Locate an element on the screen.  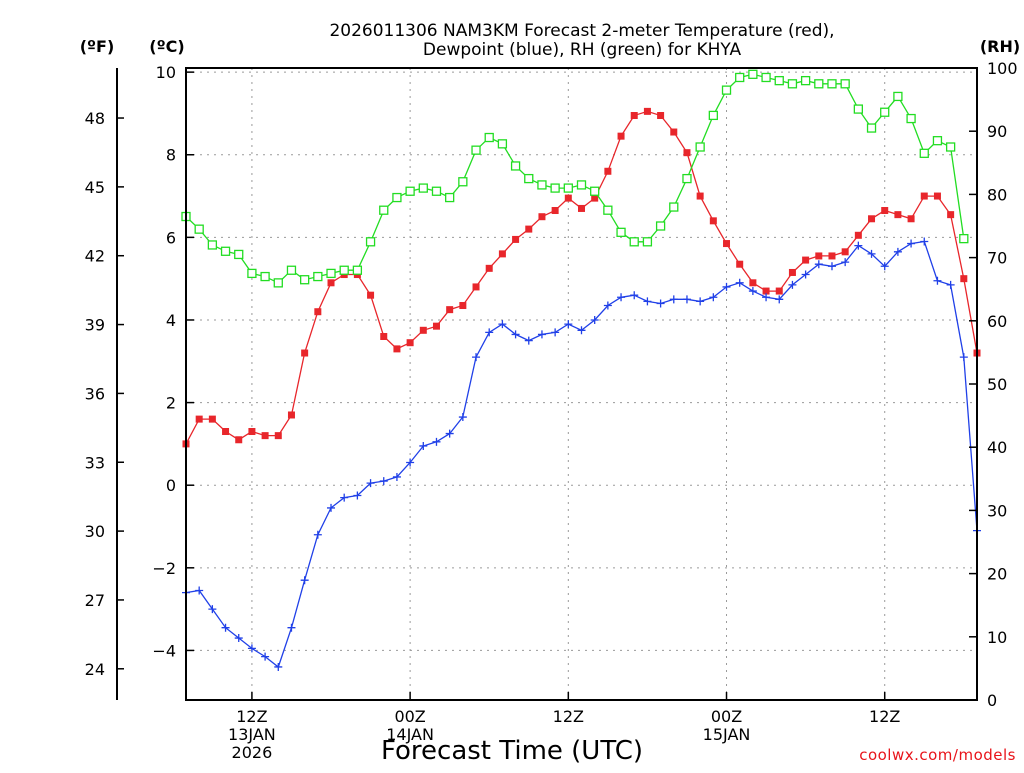
fahrenheit-tick-label: 48 is located at coordinates (95, 118).